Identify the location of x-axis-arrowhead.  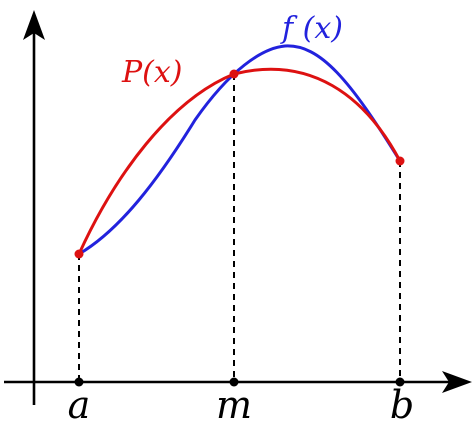
(457, 382).